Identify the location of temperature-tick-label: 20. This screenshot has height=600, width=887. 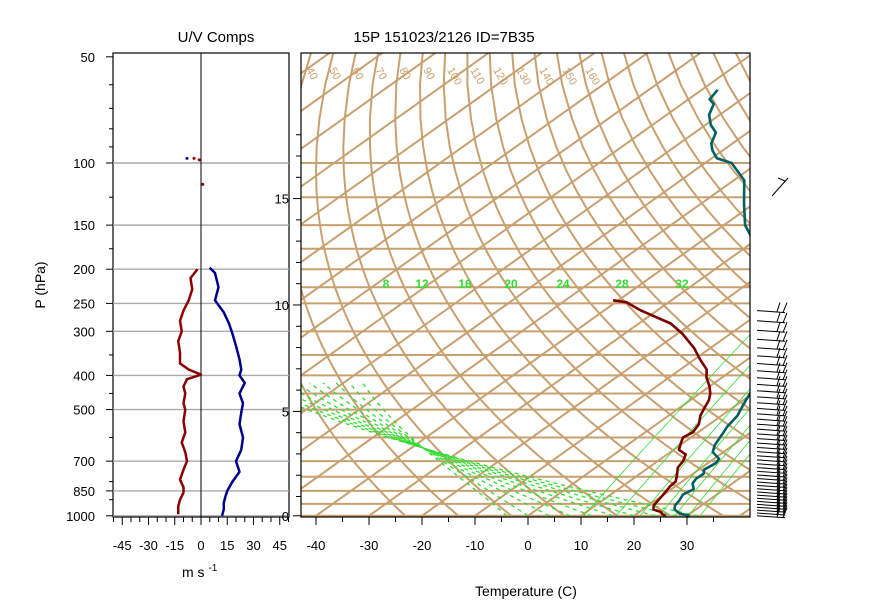
(634, 545).